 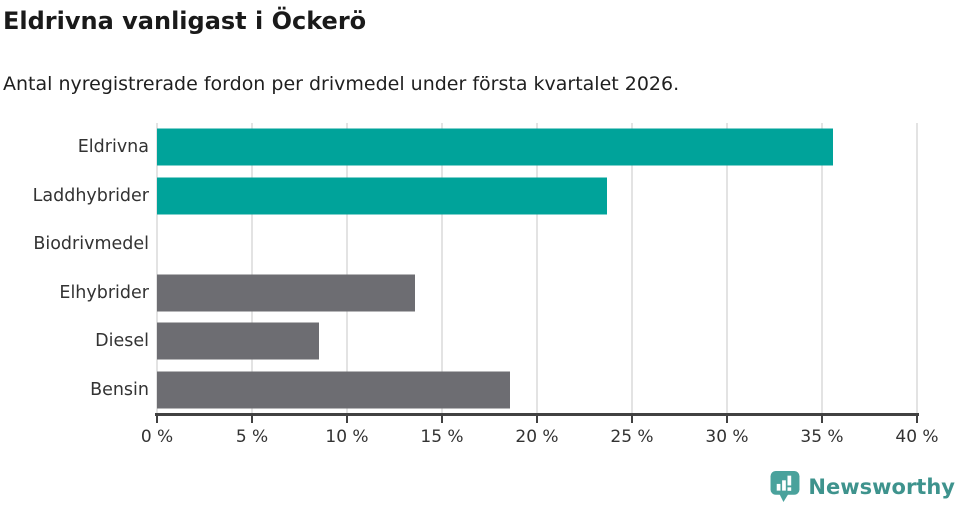 What do you see at coordinates (122, 341) in the screenshot?
I see `category-label-diesel: Diesel` at bounding box center [122, 341].